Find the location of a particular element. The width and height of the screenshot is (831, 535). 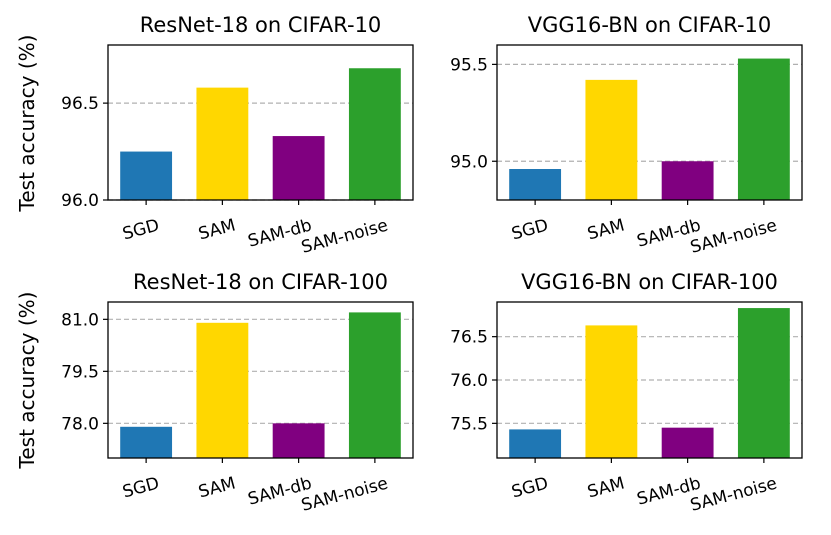

chart-title: VGG16-BN on CIFAR-10 is located at coordinates (650, 25).